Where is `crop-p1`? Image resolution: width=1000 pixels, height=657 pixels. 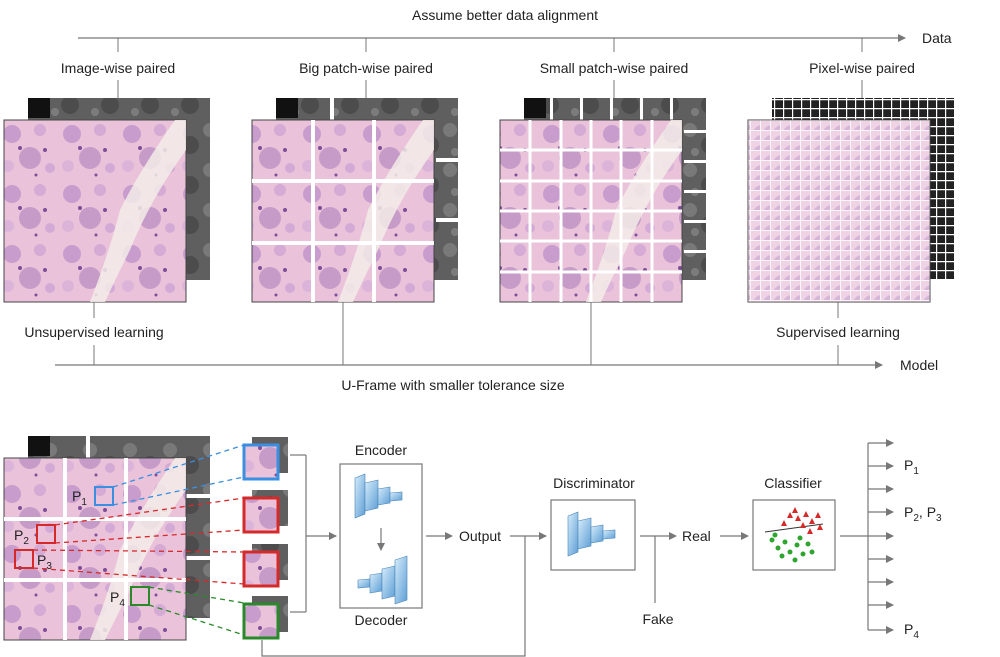
crop-p1 is located at coordinates (261, 462).